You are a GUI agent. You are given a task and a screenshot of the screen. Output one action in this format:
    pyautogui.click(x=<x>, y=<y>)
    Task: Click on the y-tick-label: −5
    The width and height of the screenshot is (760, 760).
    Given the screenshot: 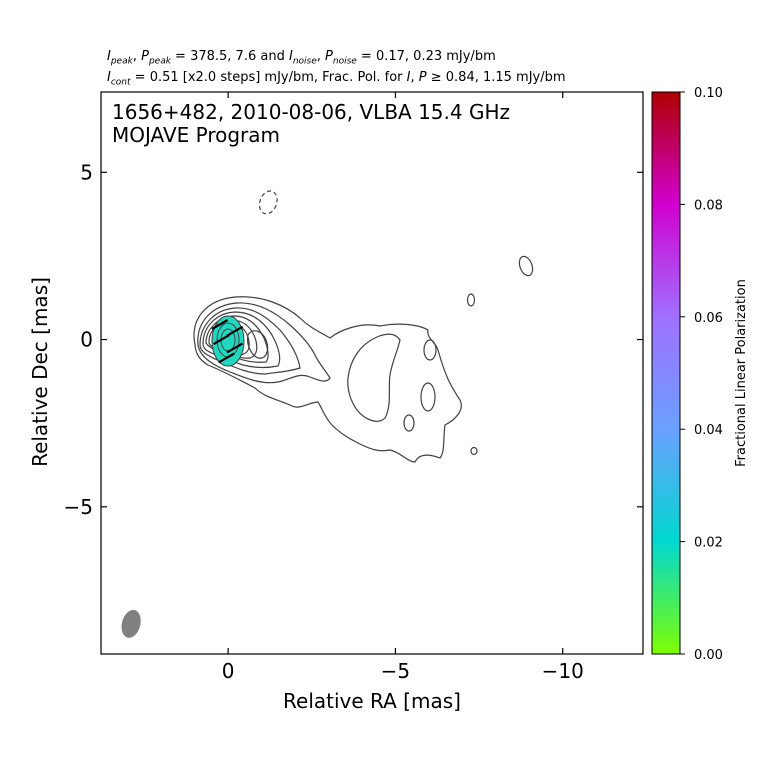 What is the action you would take?
    pyautogui.click(x=78, y=507)
    